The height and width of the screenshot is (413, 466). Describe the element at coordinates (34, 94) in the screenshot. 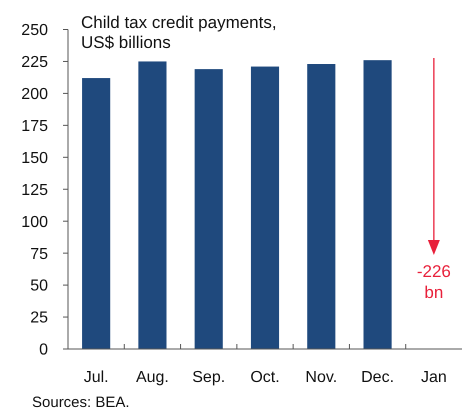

I see `y-tick-label: 200` at that location.